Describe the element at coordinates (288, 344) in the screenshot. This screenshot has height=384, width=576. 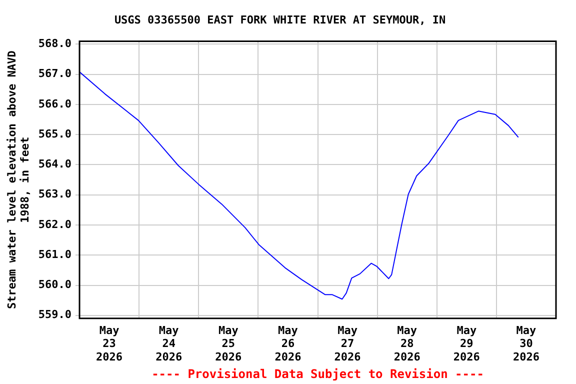
I see `x-tick-label: May 26 2026` at that location.